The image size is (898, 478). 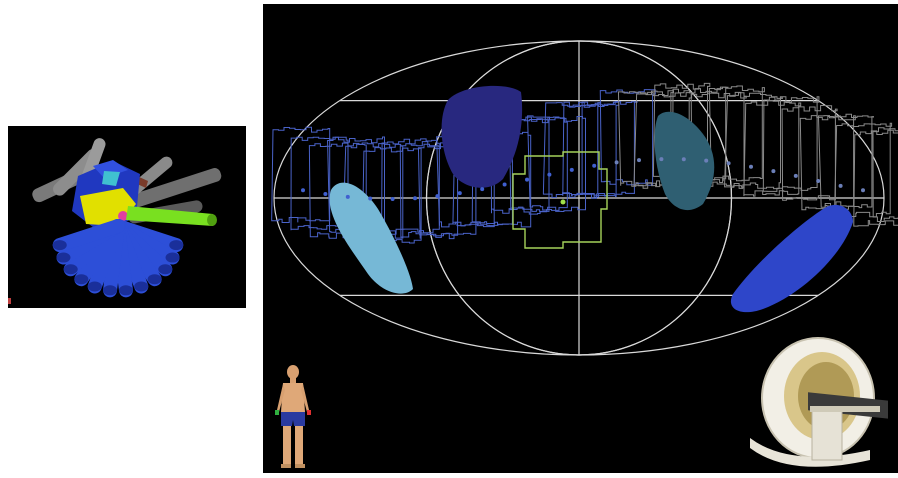 I want to click on beam-3d-view, so click(x=127, y=217).